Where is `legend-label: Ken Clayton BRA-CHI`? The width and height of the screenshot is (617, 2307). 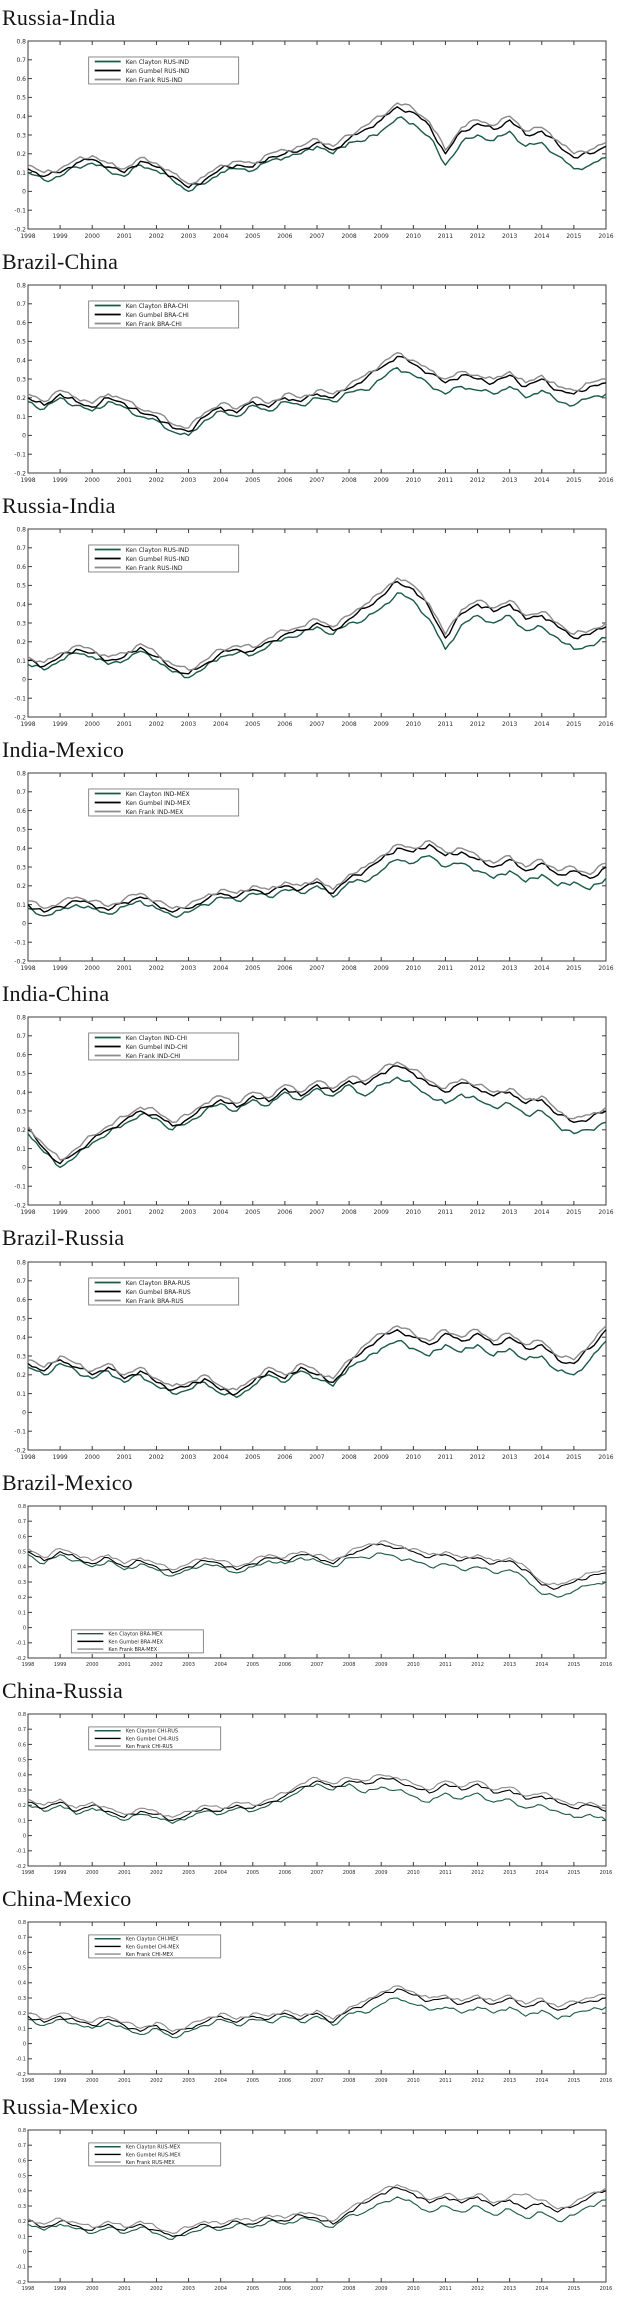
legend-label: Ken Clayton BRA-CHI is located at coordinates (157, 306).